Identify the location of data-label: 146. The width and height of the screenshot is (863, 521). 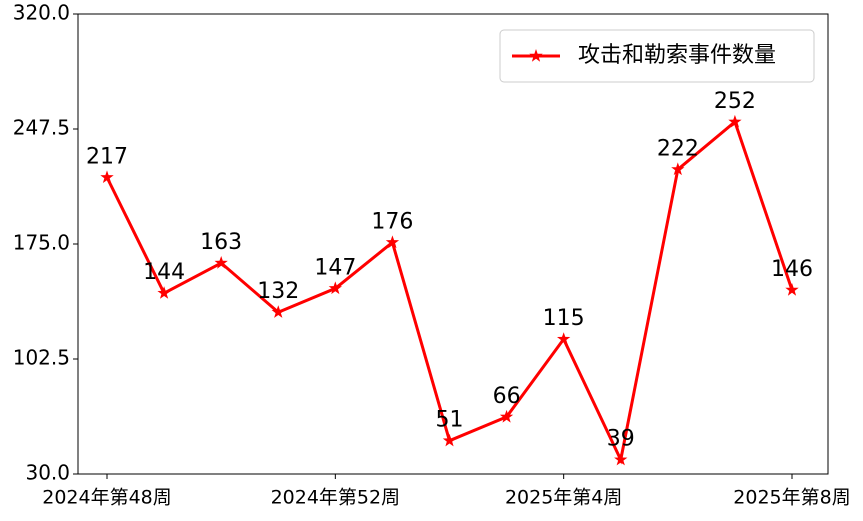
(792, 269).